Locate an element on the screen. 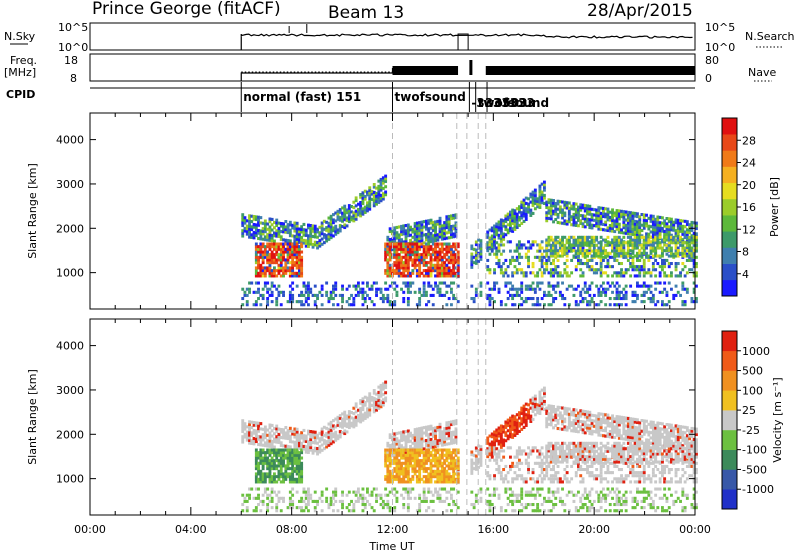 The image size is (800, 558). beam-label: Beam 13 is located at coordinates (366, 13).